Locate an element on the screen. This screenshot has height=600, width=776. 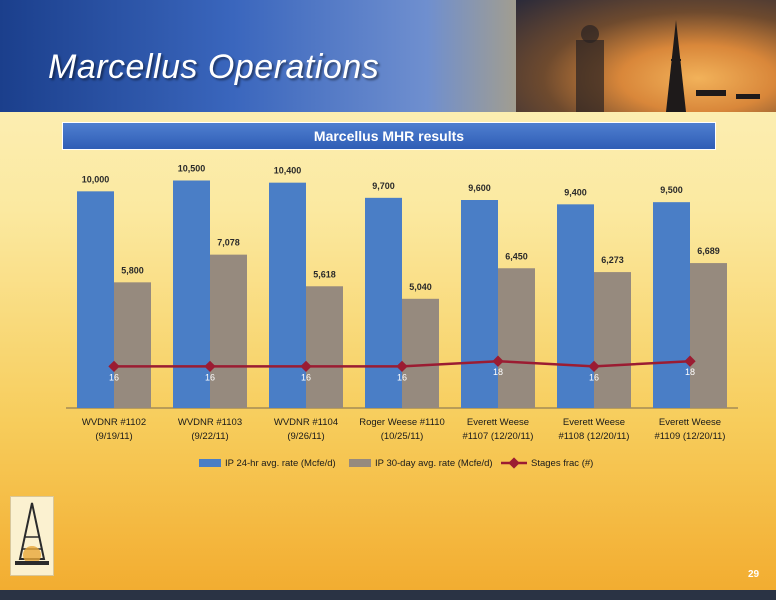
stages-label-4: 18 is located at coordinates (498, 372).